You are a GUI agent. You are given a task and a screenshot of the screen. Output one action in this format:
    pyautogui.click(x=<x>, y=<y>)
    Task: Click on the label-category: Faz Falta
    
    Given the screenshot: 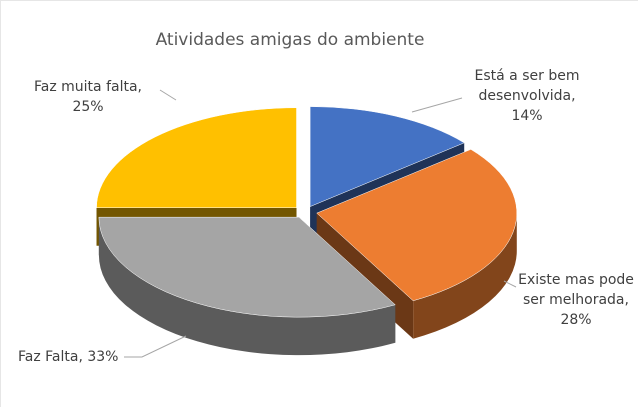 What is the action you would take?
    pyautogui.click(x=48, y=357)
    